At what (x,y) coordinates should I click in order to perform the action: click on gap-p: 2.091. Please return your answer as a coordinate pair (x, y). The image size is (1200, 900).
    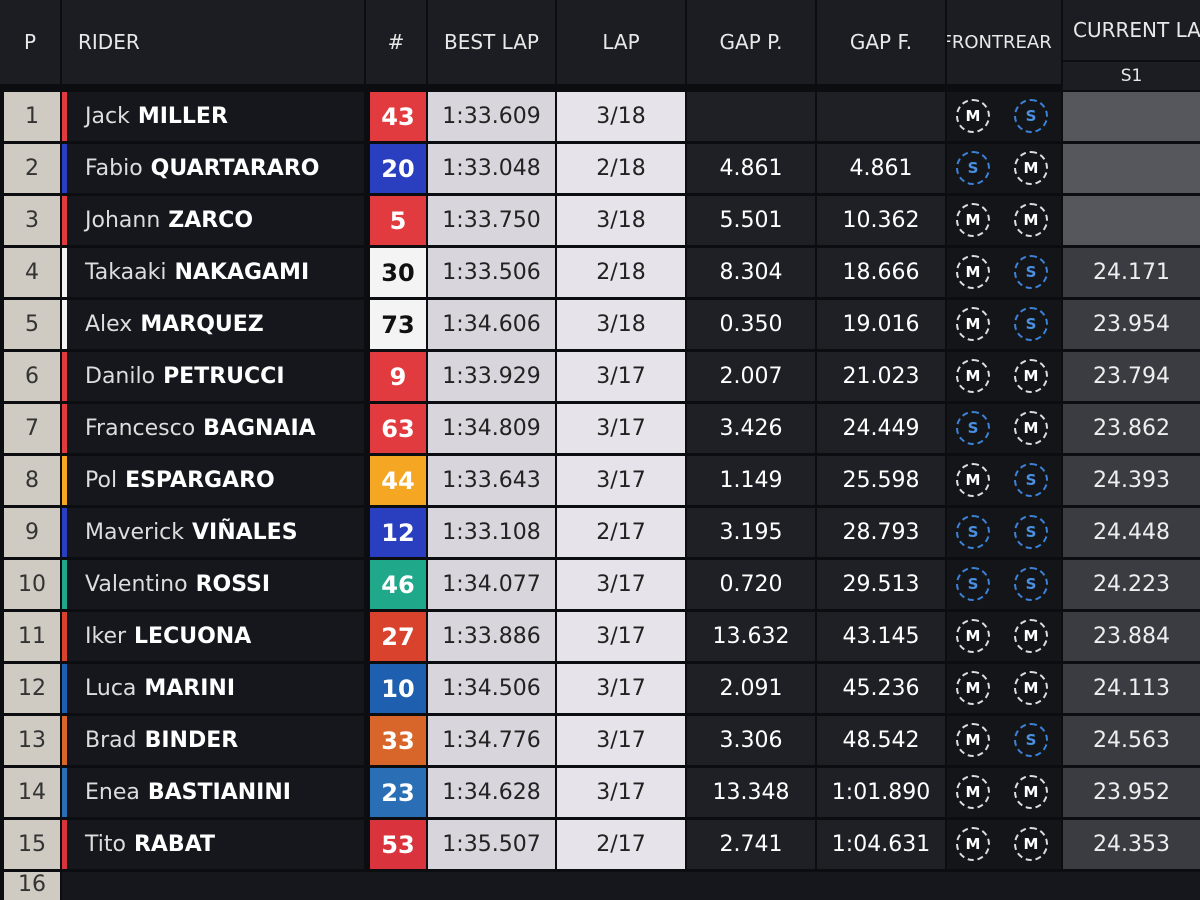
    Looking at the image, I should click on (751, 688).